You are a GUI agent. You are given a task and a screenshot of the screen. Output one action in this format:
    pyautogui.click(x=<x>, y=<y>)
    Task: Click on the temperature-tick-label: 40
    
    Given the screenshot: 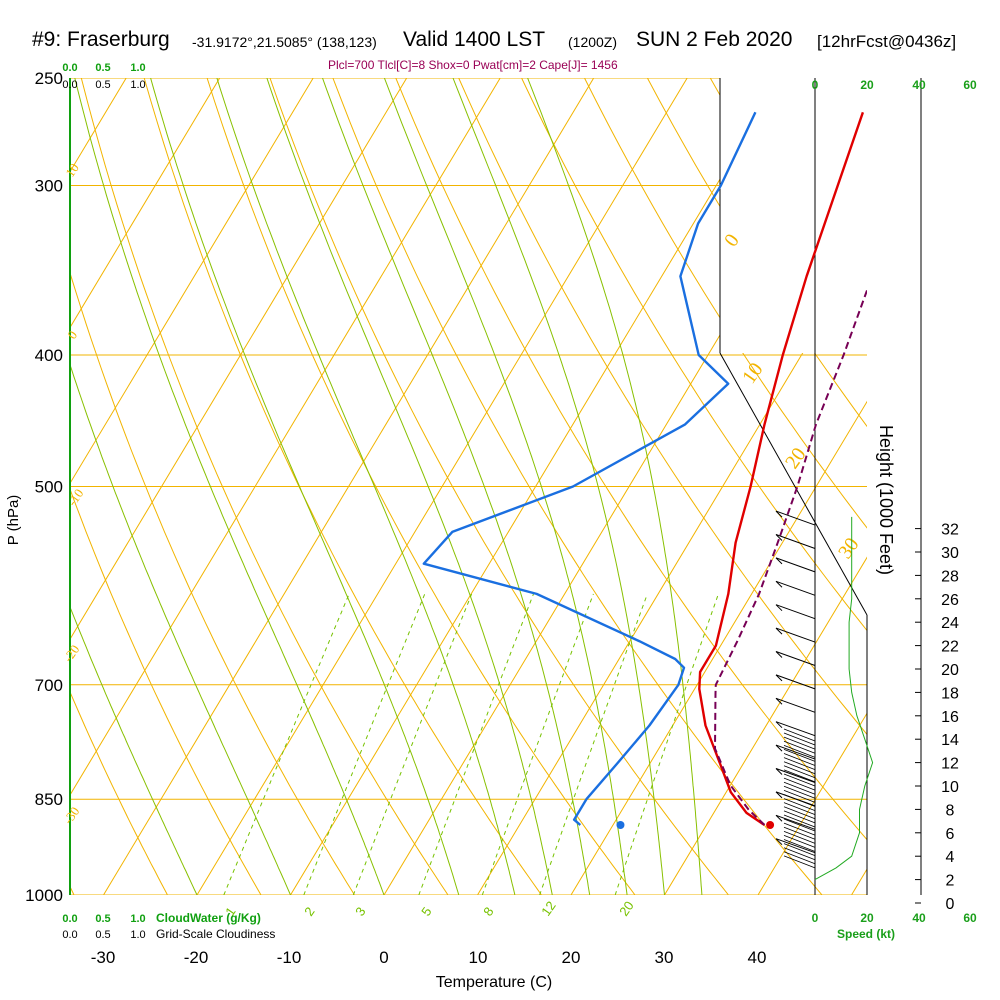 What is the action you would take?
    pyautogui.click(x=757, y=957)
    